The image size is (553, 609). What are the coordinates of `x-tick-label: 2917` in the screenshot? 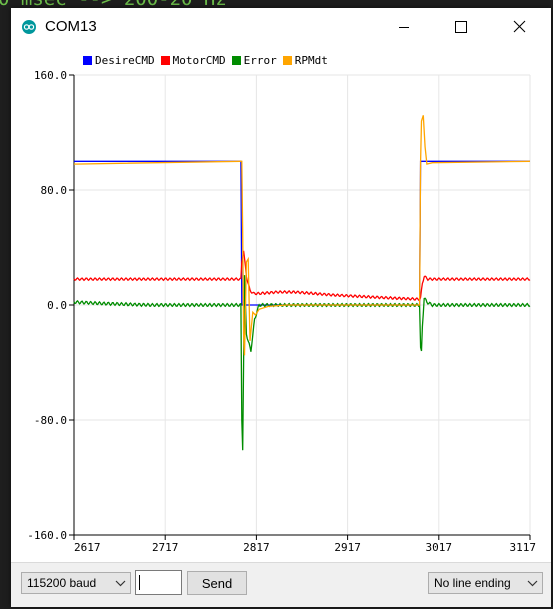 It's located at (347, 547).